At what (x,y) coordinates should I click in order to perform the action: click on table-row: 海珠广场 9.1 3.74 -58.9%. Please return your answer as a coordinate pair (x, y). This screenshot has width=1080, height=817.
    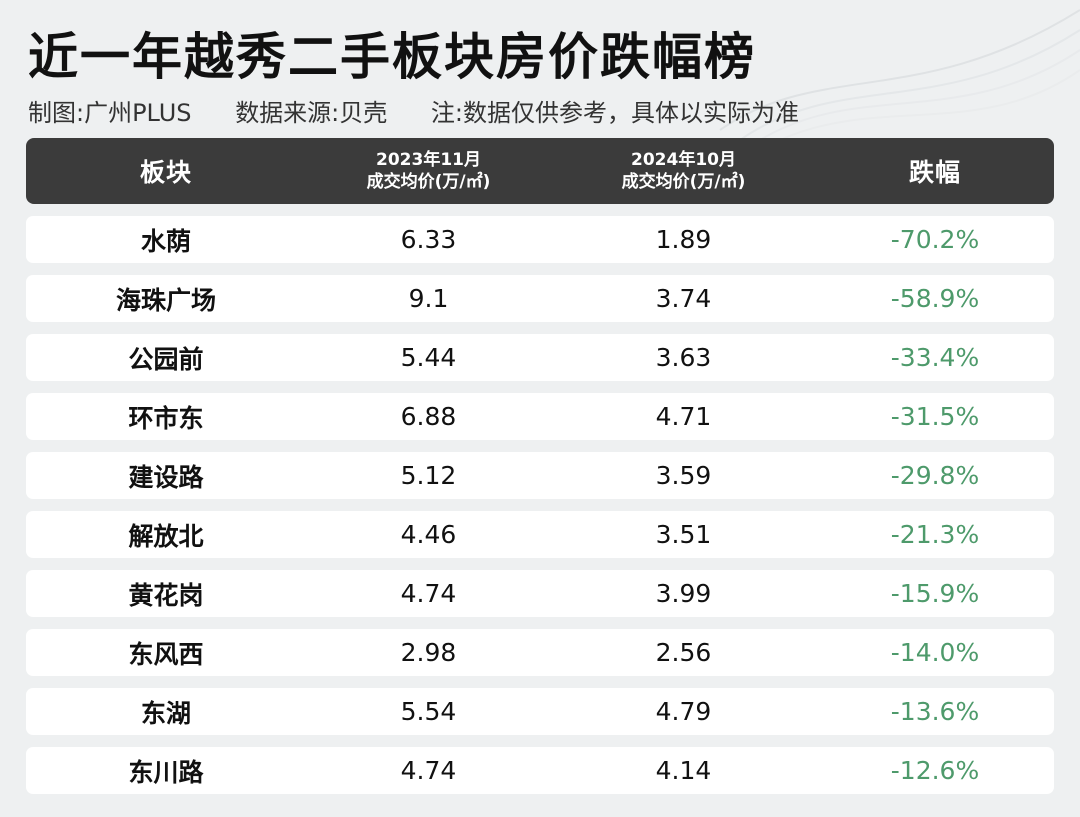
    Looking at the image, I should click on (540, 298).